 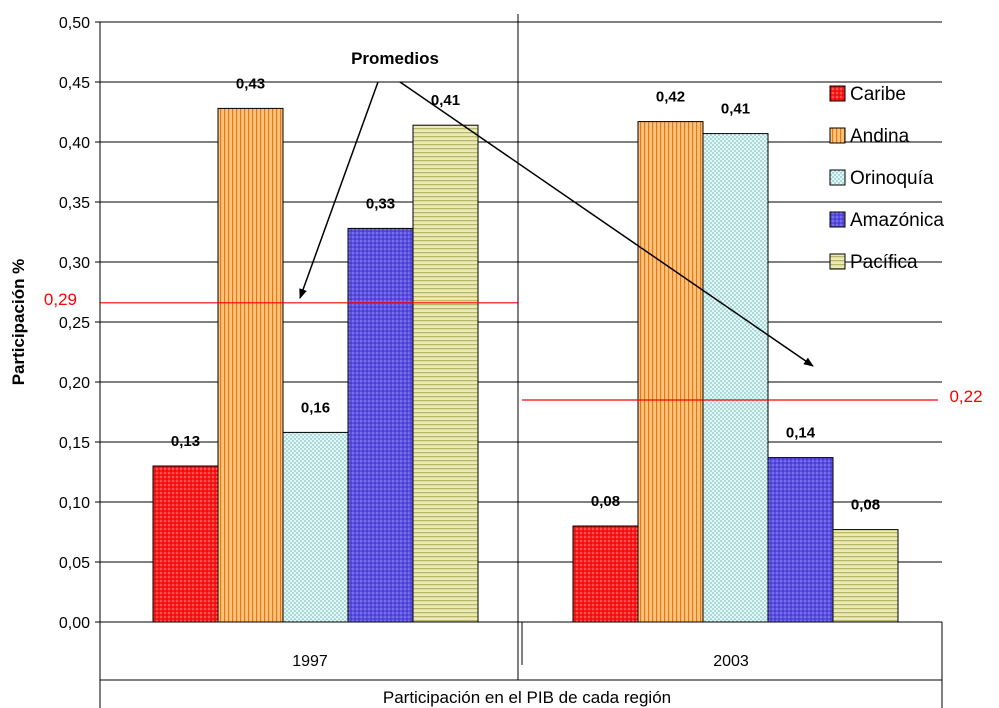 What do you see at coordinates (74, 83) in the screenshot?
I see `y-tick-label: 0,45` at bounding box center [74, 83].